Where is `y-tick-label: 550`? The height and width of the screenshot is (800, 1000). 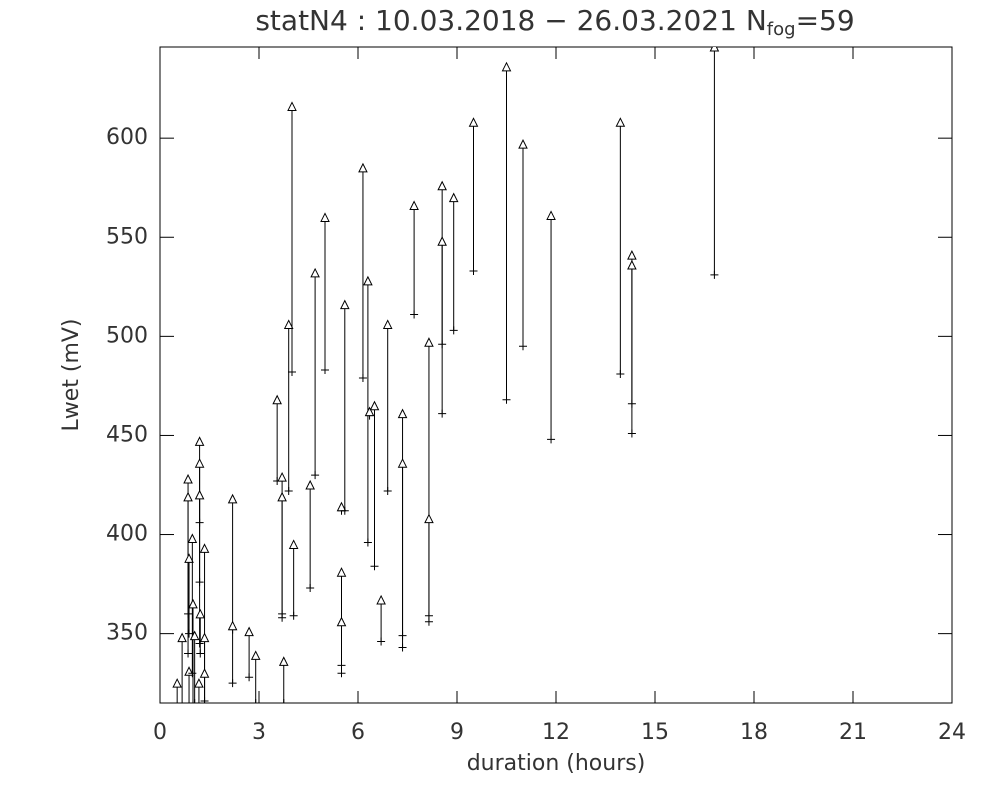
y-tick-label: 550 is located at coordinates (127, 236).